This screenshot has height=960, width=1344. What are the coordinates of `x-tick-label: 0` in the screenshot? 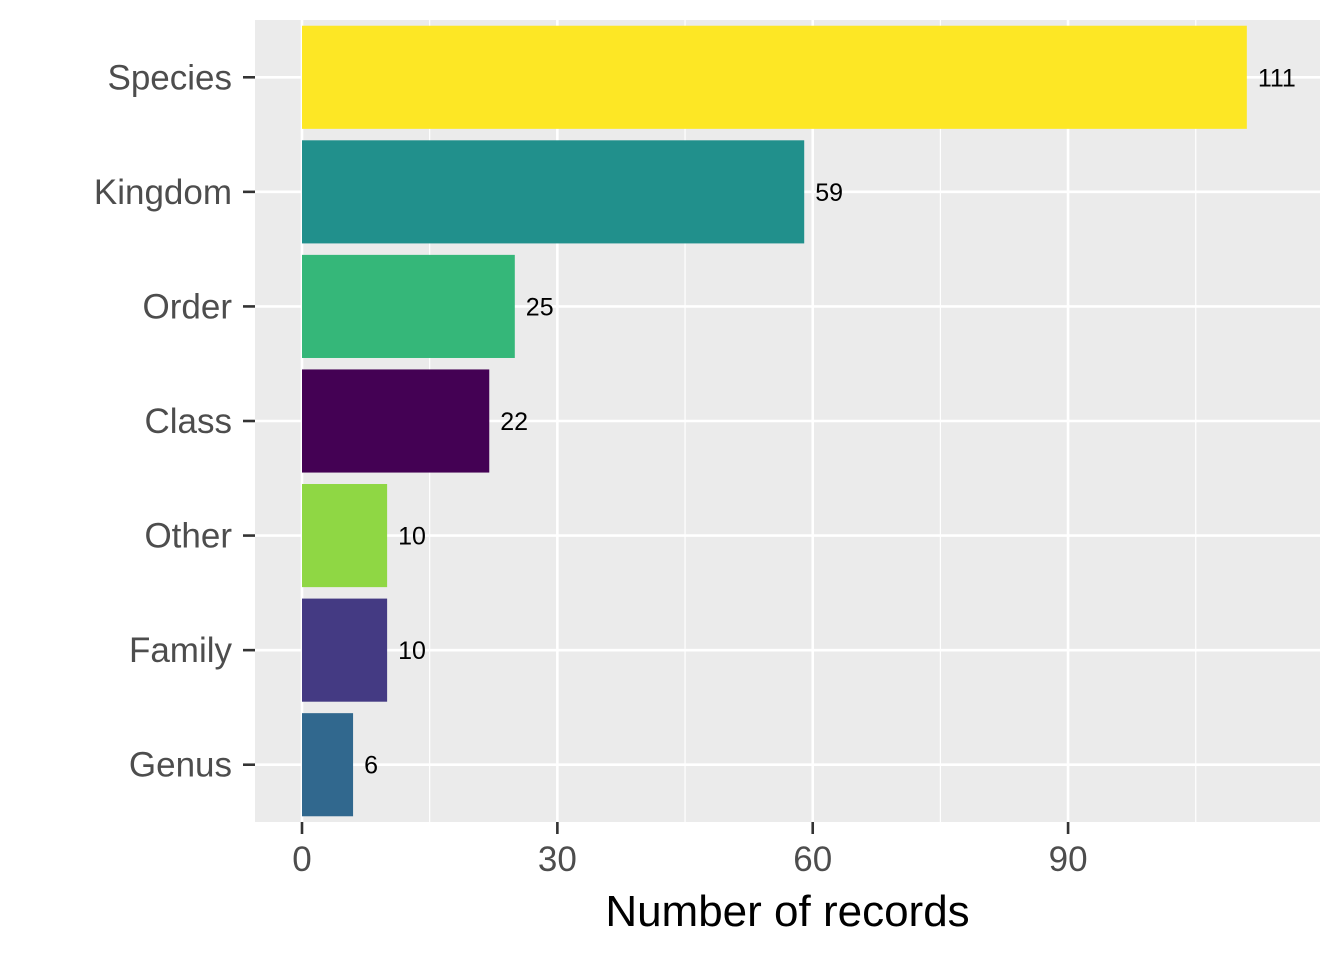 It's located at (301, 859).